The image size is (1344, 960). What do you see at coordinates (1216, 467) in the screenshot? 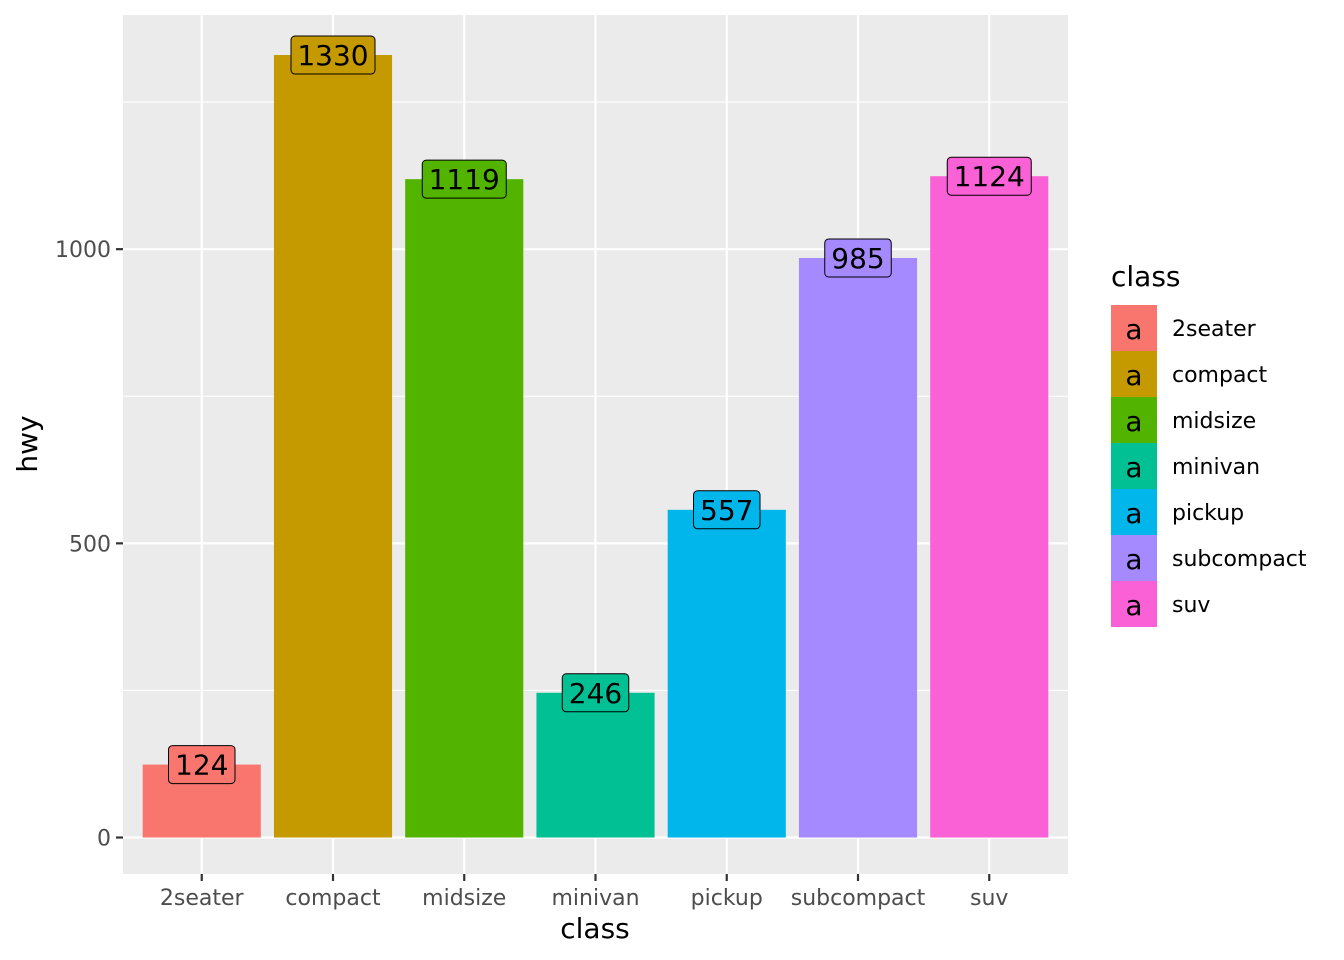
I see `legend-label: minivan` at bounding box center [1216, 467].